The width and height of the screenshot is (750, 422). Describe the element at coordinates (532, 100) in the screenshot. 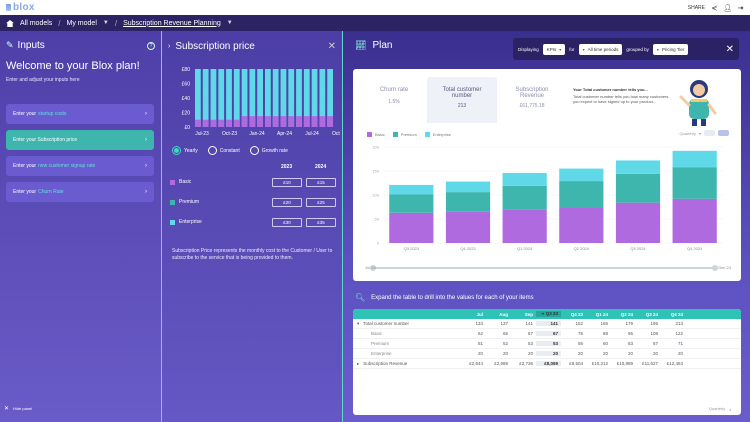

I see `kpi-subscription-revenue: Subscription Revenue £61,775.18` at that location.